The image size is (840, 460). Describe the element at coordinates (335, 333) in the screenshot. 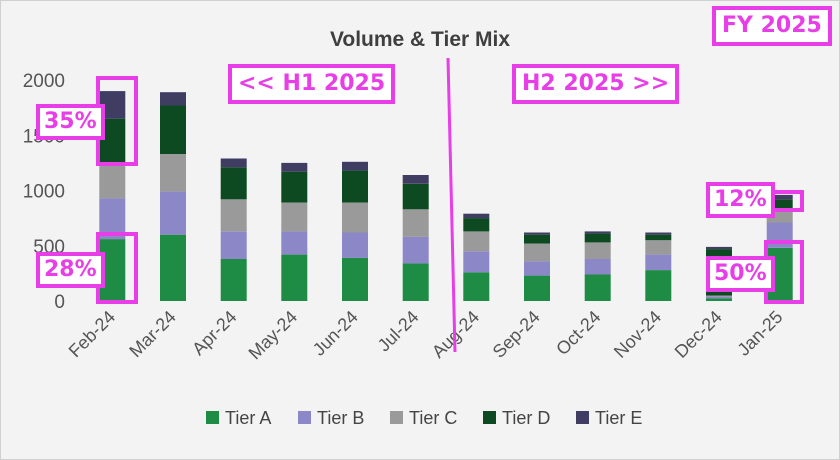

I see `x-tick-label: Jun-24` at that location.